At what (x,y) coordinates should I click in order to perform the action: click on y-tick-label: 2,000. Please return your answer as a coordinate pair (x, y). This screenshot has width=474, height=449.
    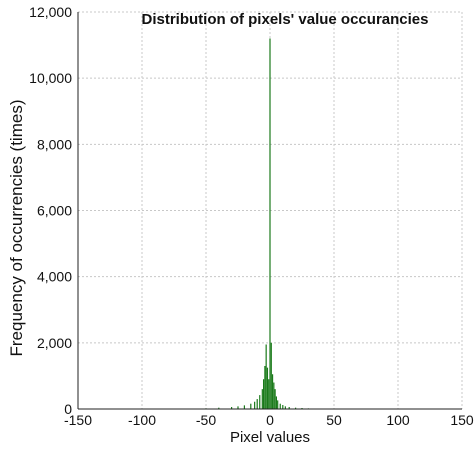
    Looking at the image, I should click on (54, 343).